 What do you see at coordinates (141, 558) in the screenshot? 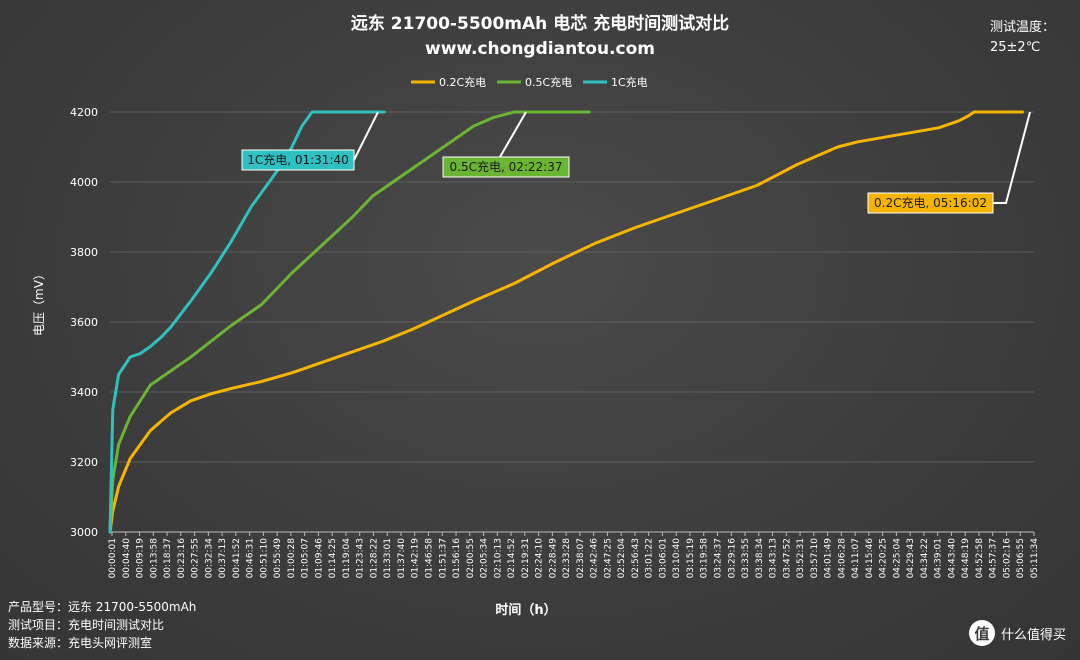
I see `x-tick-label: 00:09:19` at bounding box center [141, 558].